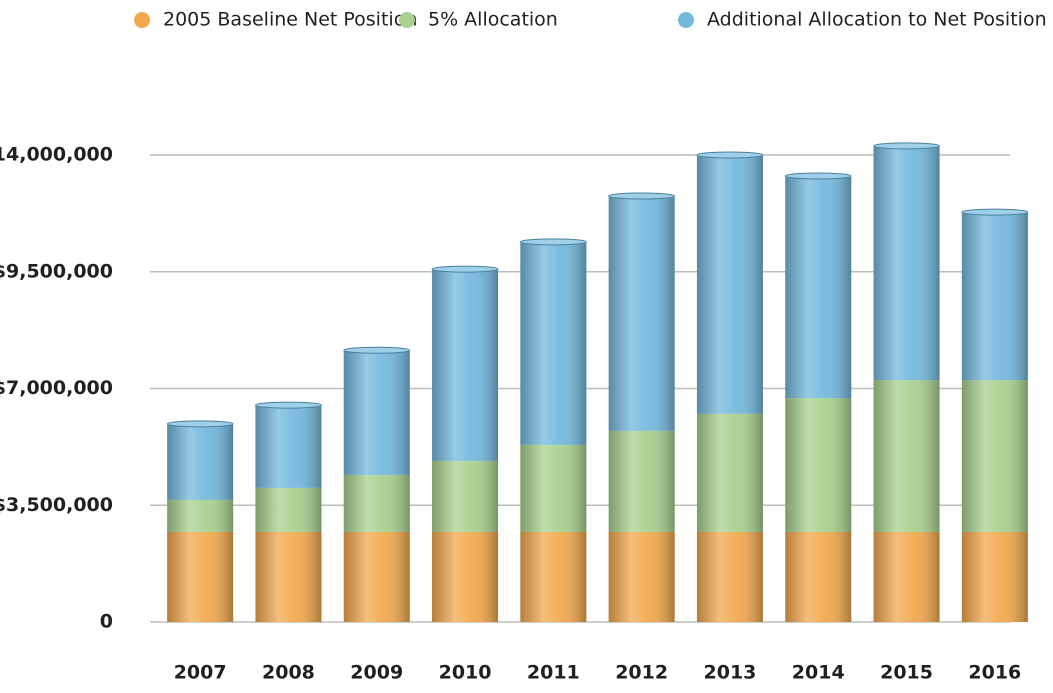 The image size is (1053, 693). Describe the element at coordinates (106, 622) in the screenshot. I see `y-tick-label: 0` at that location.